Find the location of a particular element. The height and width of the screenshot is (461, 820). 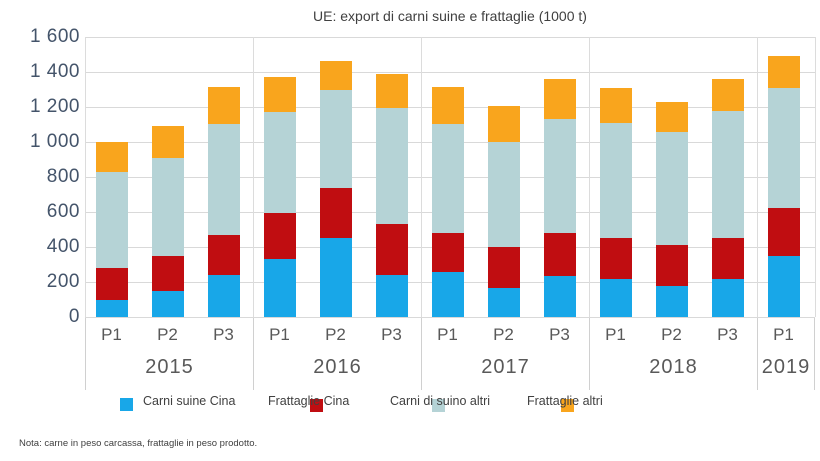

legend-swatch-frattaglie-cina is located at coordinates (316, 405).